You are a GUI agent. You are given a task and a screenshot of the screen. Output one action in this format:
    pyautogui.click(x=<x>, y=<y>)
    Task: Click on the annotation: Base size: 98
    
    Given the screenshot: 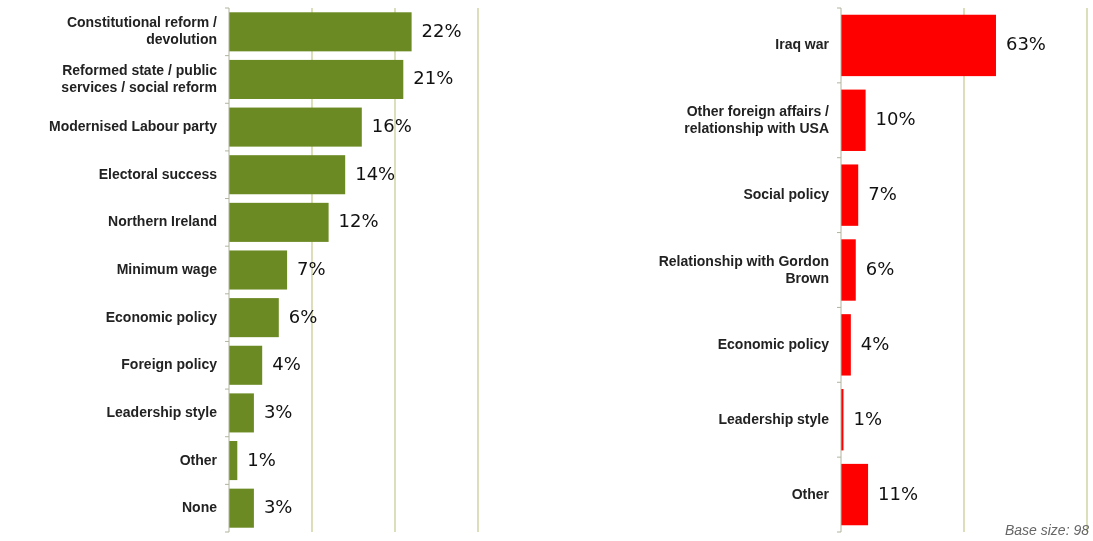 What is the action you would take?
    pyautogui.click(x=1047, y=530)
    